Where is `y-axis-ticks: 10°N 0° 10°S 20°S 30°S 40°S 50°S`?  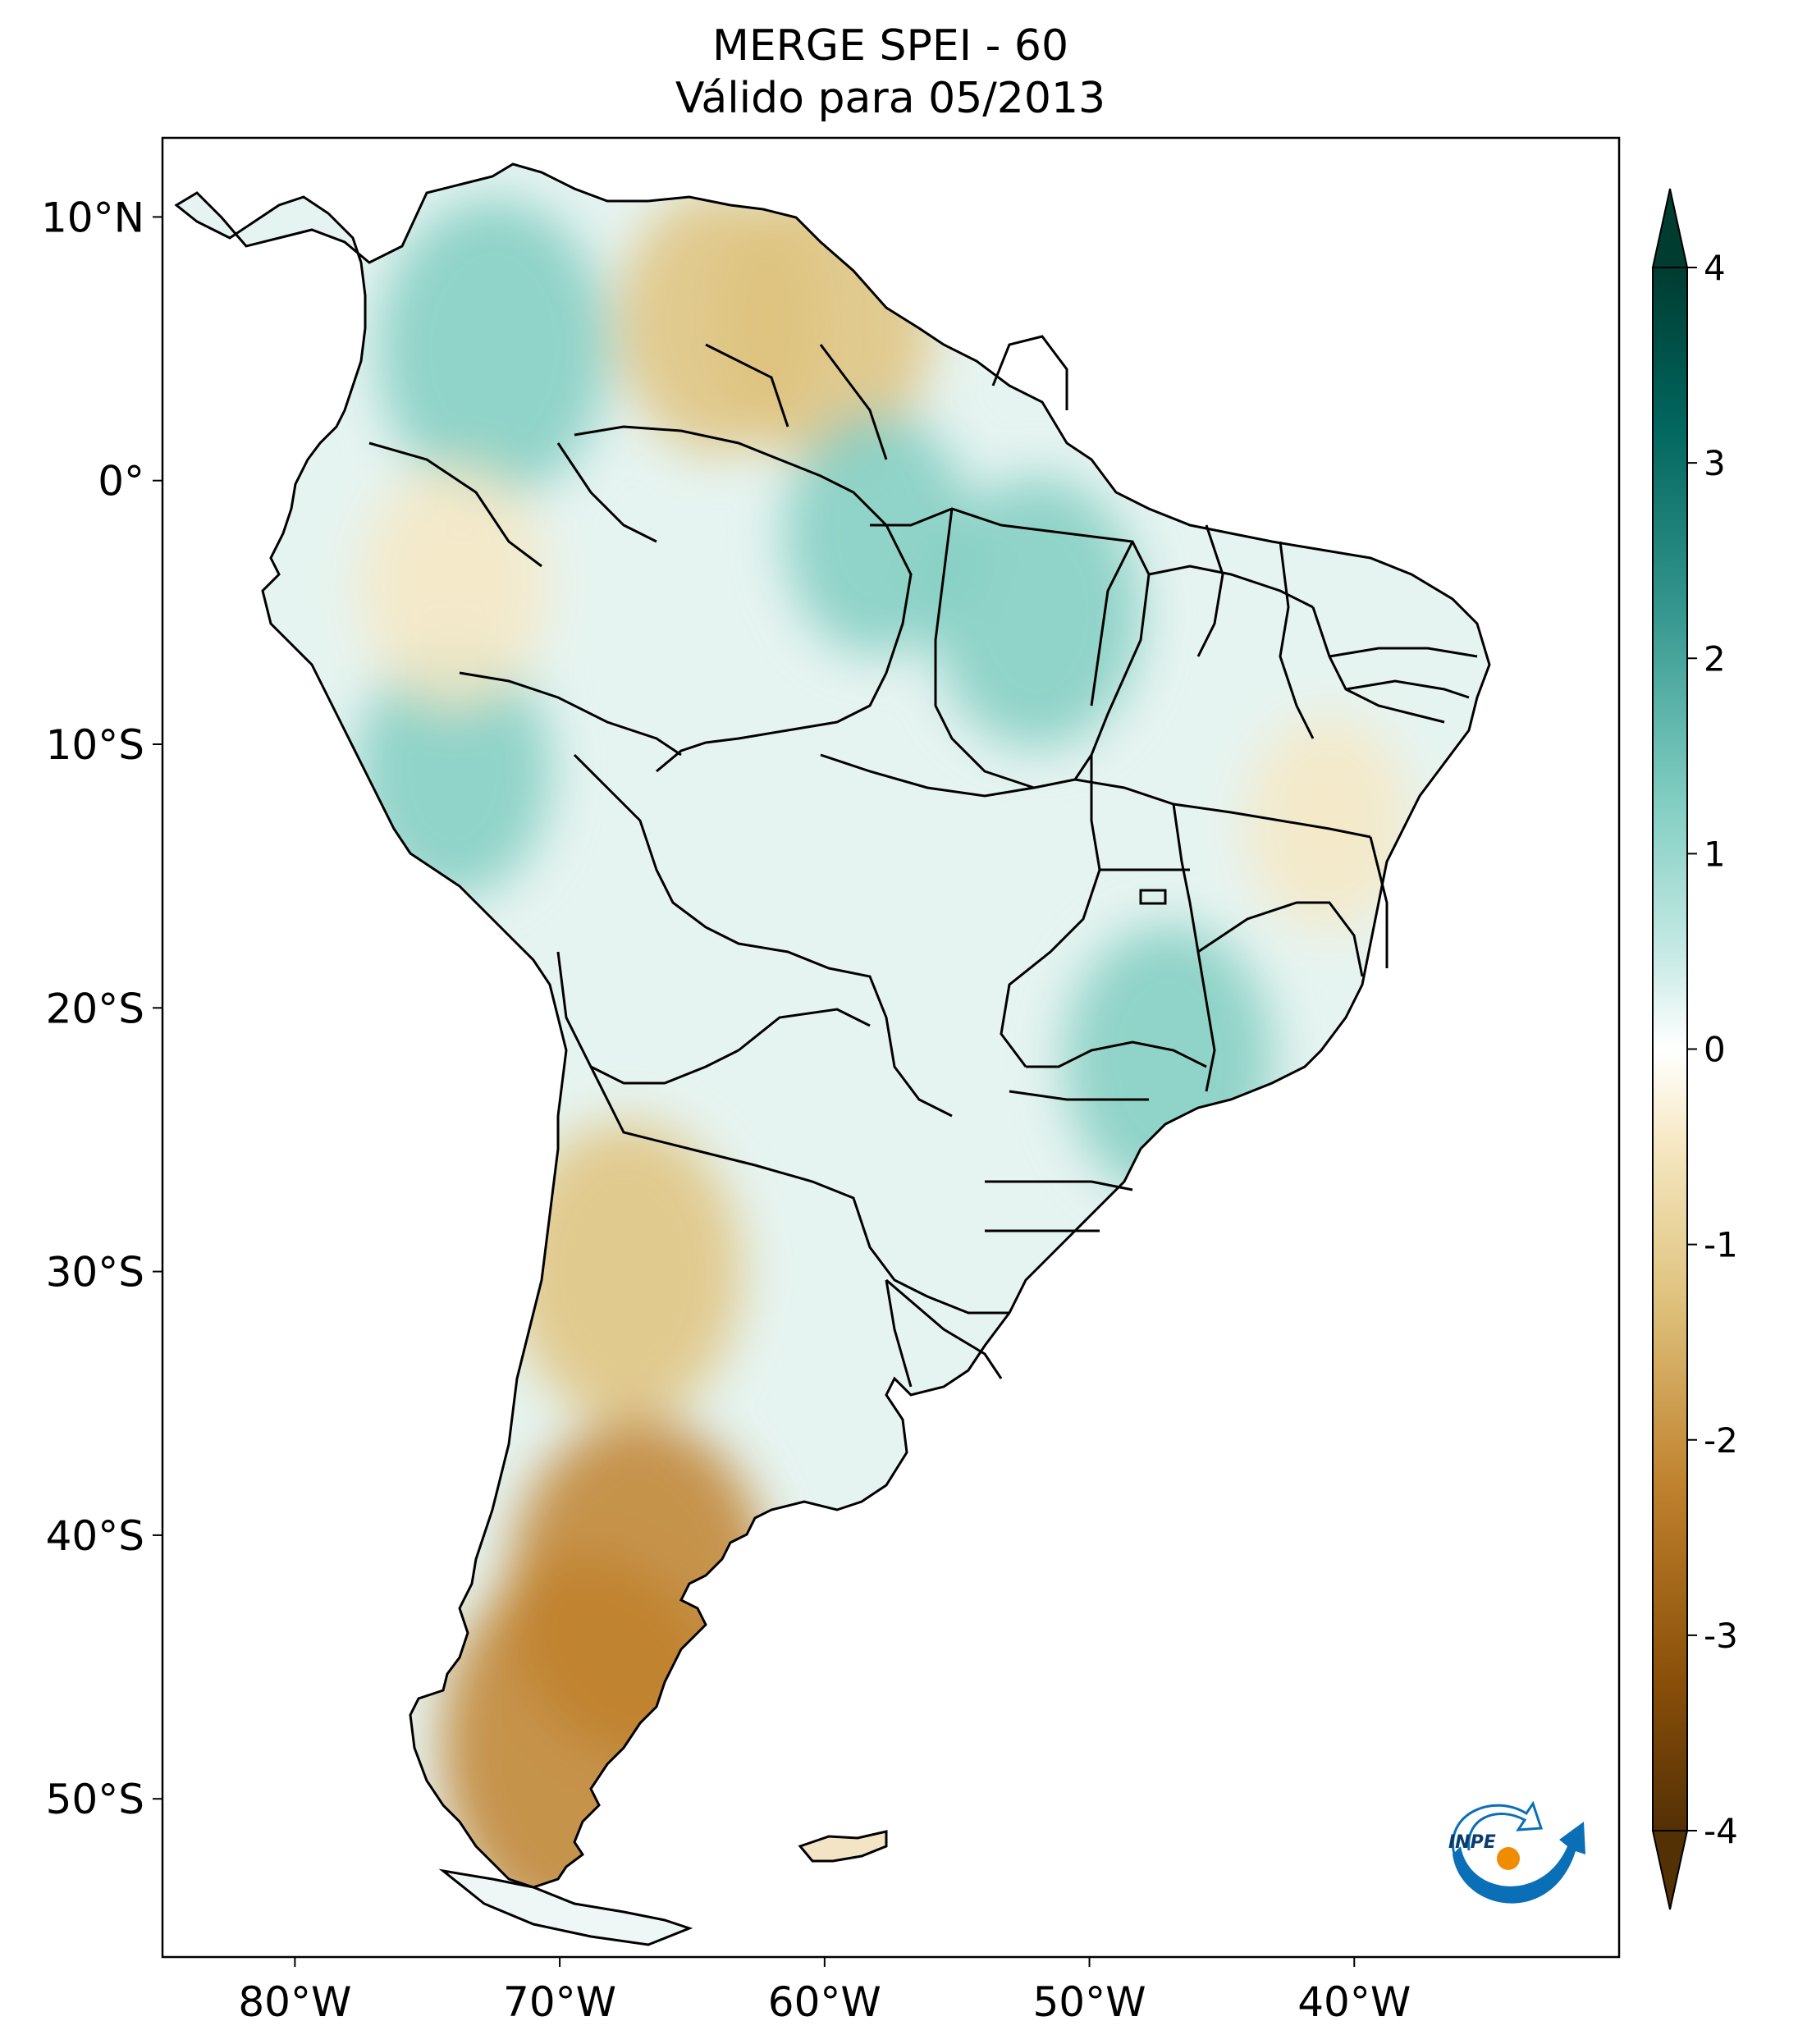
y-axis-ticks: 10°N 0° 10°S 20°S 30°S 40°S 50°S is located at coordinates (101, 1008).